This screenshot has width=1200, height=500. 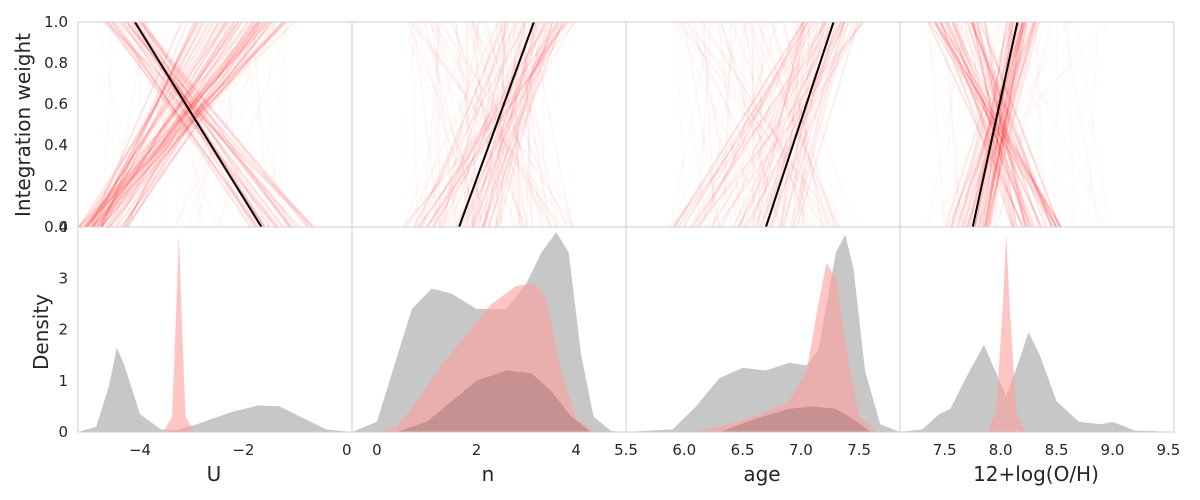 I want to click on y-tick-label: 1, so click(x=63, y=381).